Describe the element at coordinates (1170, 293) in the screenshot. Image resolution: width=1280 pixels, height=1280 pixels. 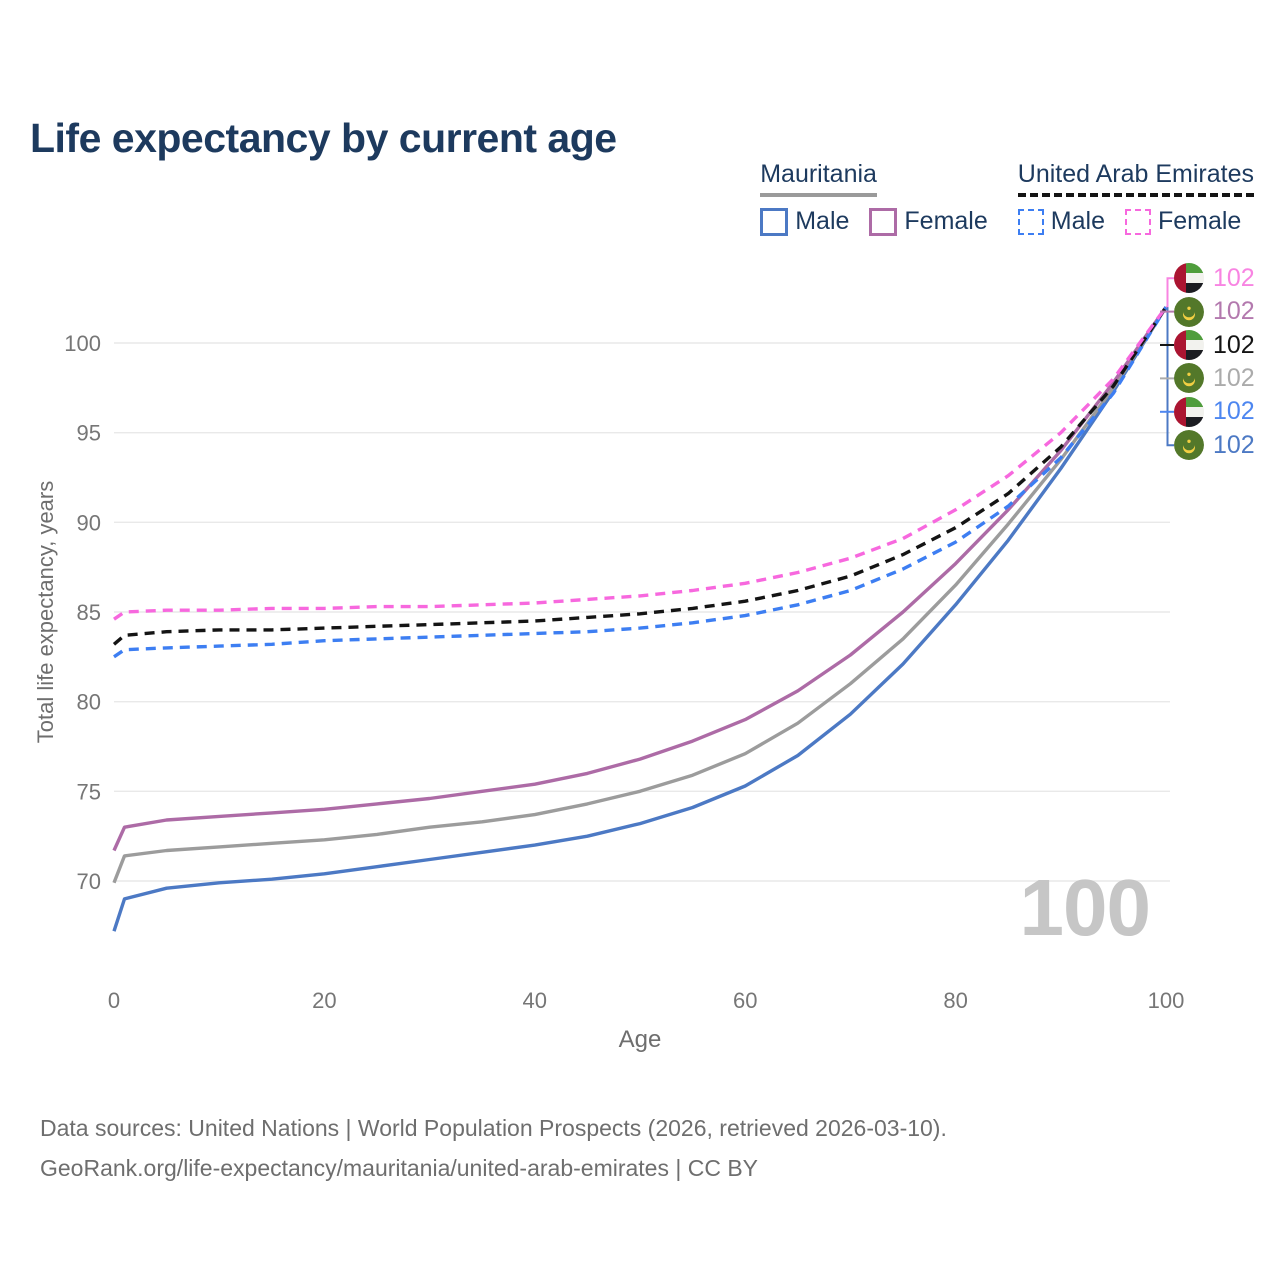
I see `end-connector-top` at that location.